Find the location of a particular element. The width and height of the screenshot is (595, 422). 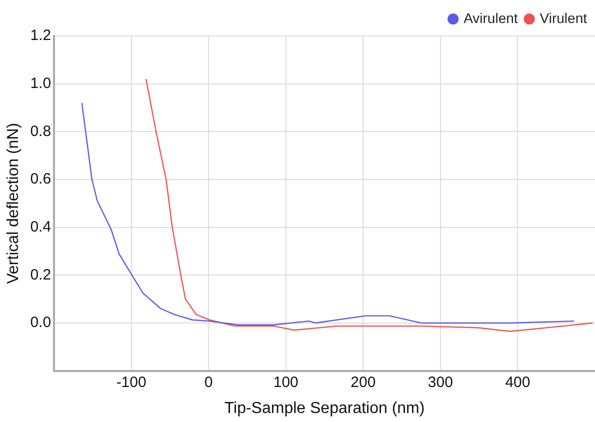

y-tick-label: 0.8 is located at coordinates (41, 131).